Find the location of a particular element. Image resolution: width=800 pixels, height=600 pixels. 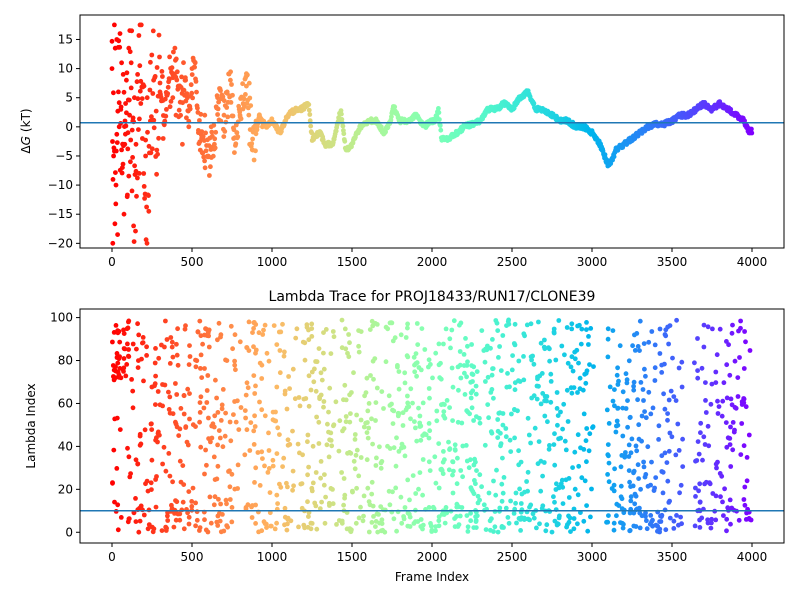

lambda-x-tick-label: 3500 is located at coordinates (672, 557).